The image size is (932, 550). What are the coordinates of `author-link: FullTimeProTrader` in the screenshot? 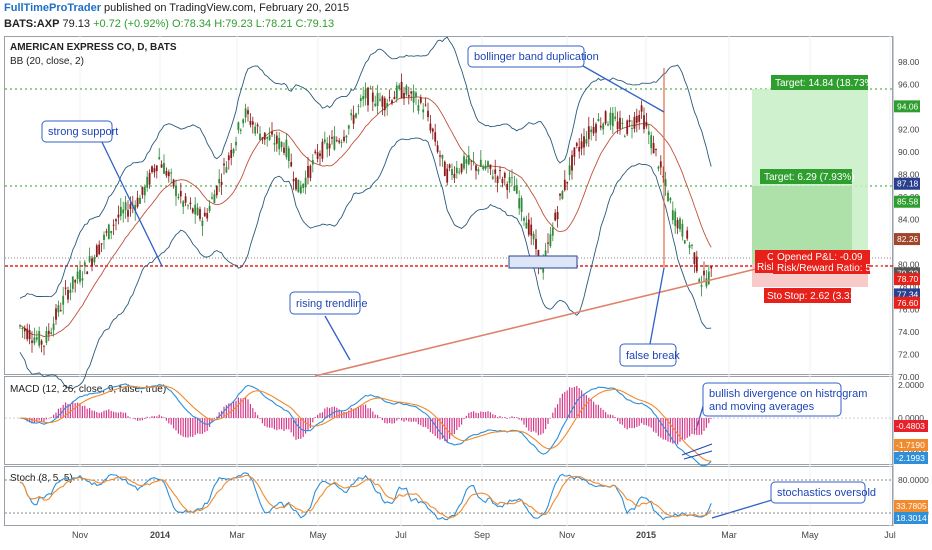 It's located at (52, 8).